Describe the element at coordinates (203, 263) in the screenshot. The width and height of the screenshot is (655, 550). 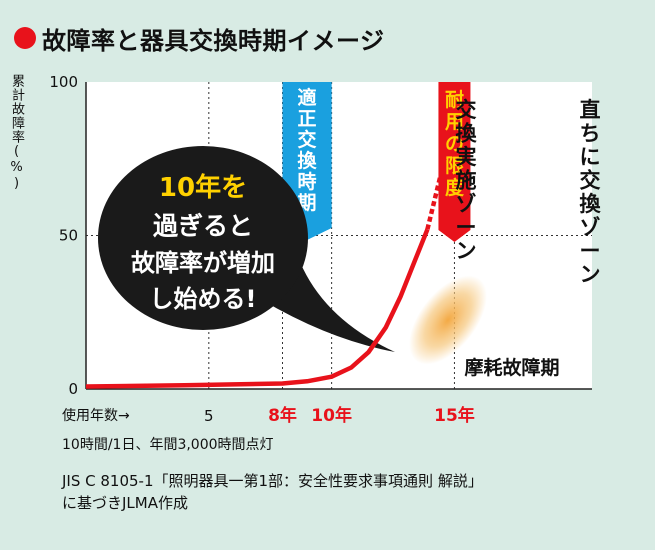
I see `bubble-text-line: 故障率が増加` at that location.